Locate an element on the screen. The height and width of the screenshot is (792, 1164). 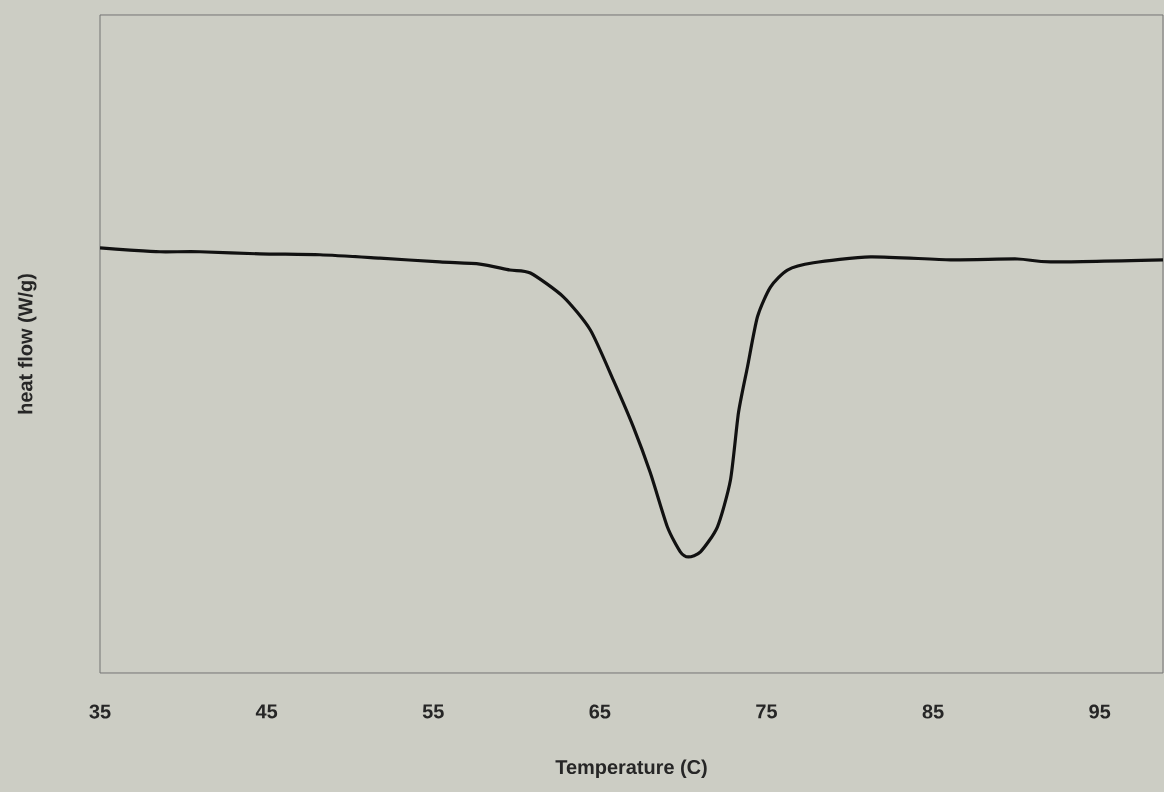
x-tick-label: 75 is located at coordinates (766, 711).